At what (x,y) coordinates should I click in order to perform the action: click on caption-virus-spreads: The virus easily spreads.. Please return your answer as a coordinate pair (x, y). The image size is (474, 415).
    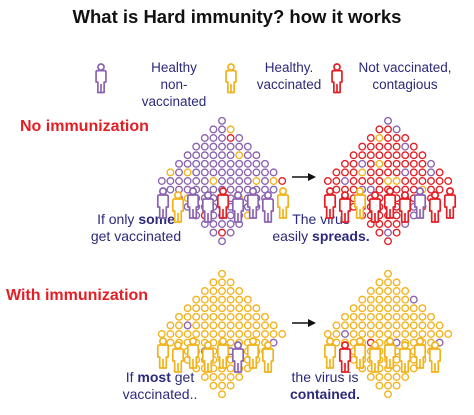
    Looking at the image, I should click on (321, 227).